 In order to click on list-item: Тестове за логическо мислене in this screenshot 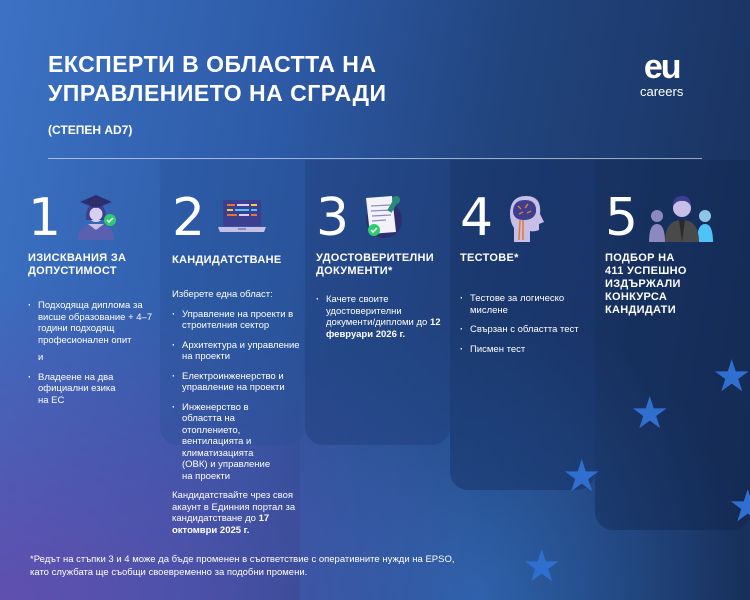, I will do `click(525, 304)`.